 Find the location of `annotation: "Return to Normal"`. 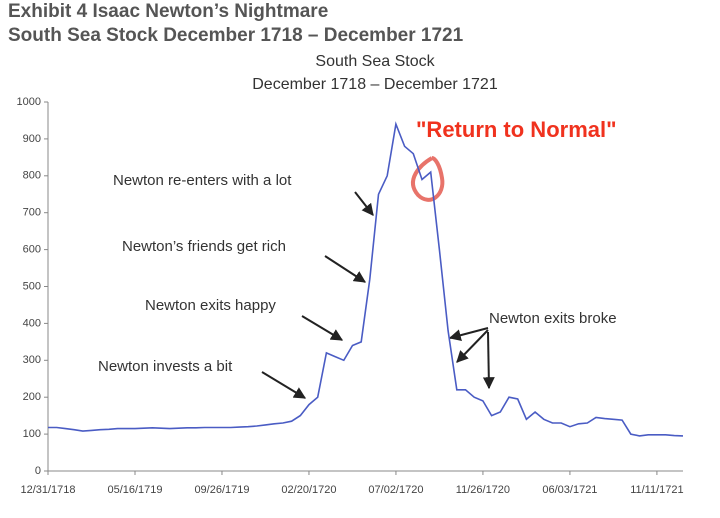

annotation: "Return to Normal" is located at coordinates (516, 129).